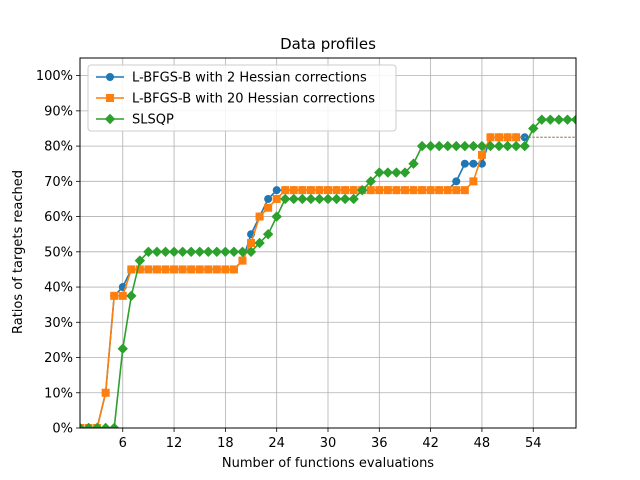 The image size is (640, 480). What do you see at coordinates (18, 252) in the screenshot?
I see `y-axis-label: Ratios of targets reached` at bounding box center [18, 252].